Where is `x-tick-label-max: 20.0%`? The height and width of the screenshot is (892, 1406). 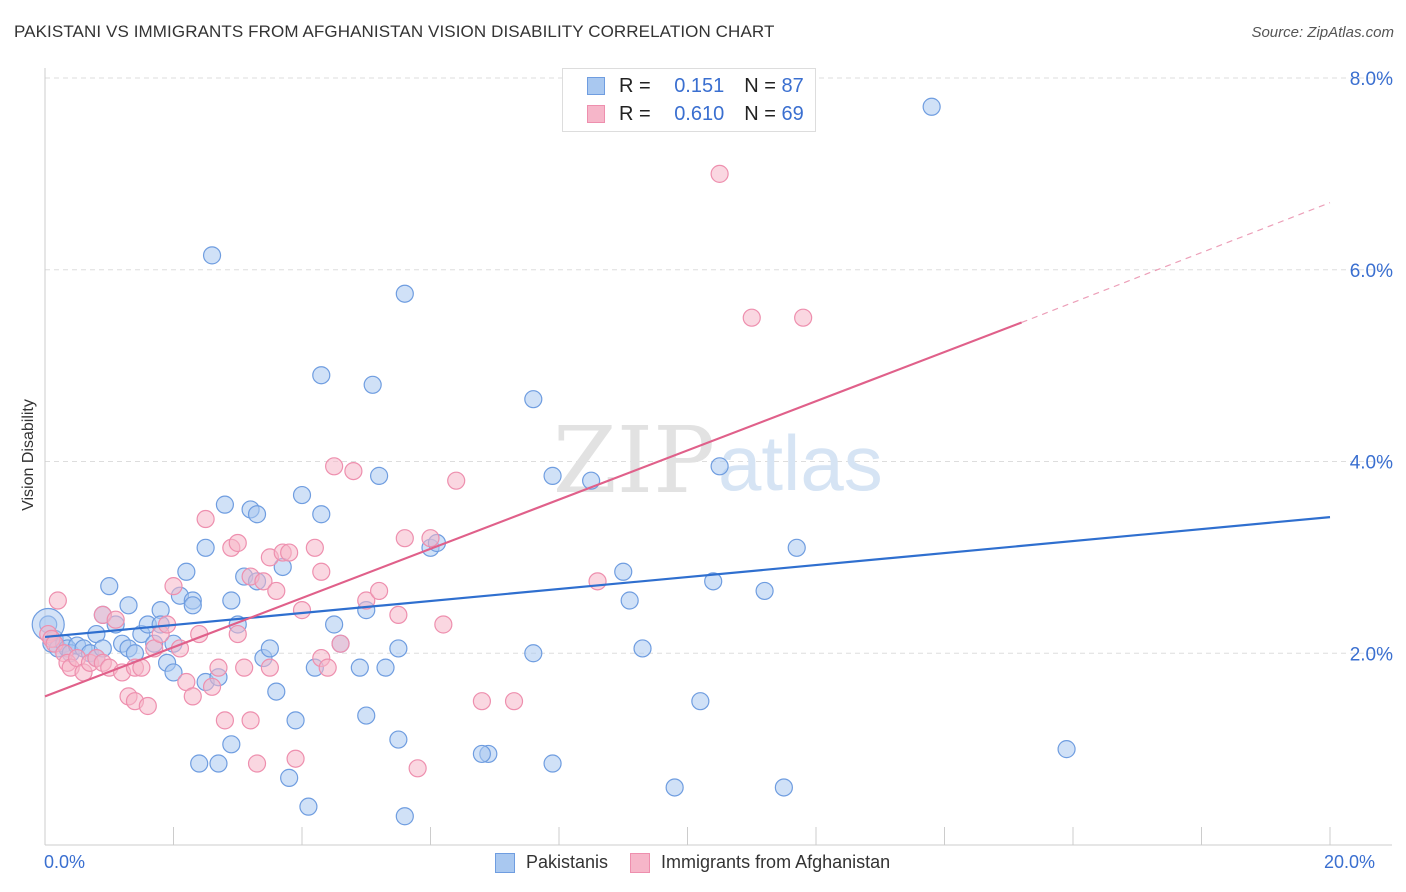 x-tick-label-max: 20.0% is located at coordinates (1350, 862).